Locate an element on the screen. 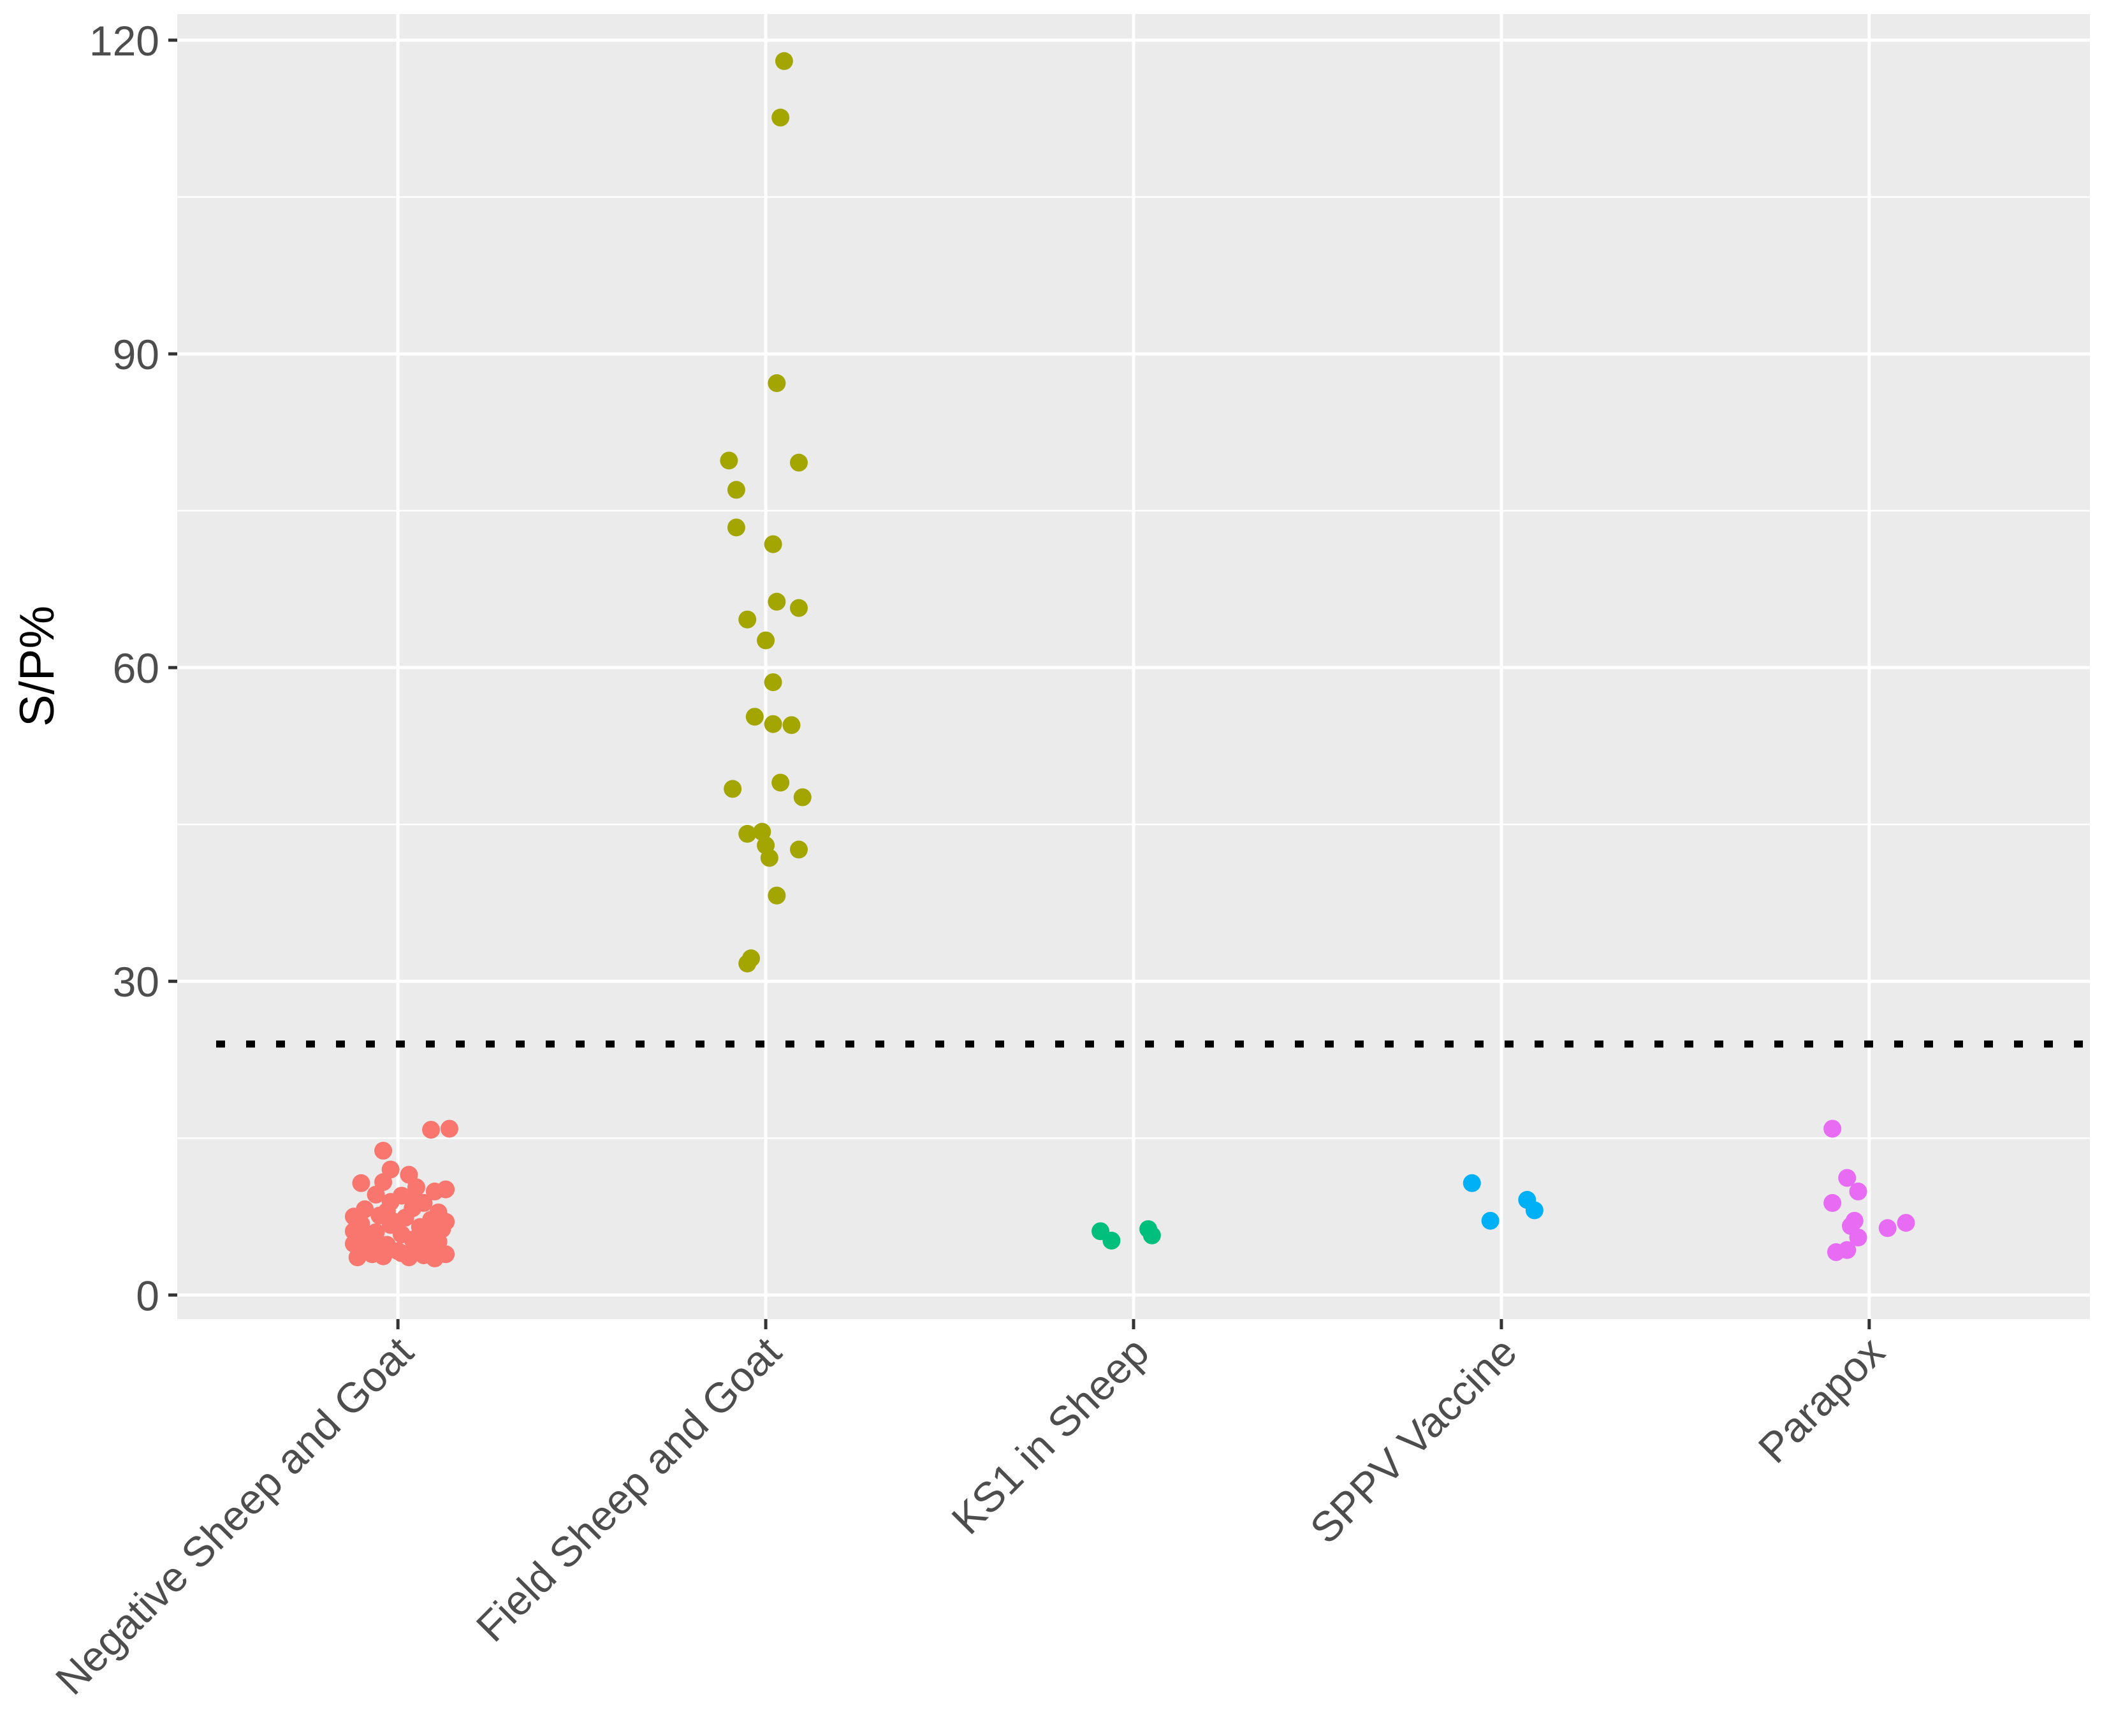  y-tick-label: 120 is located at coordinates (124, 40).